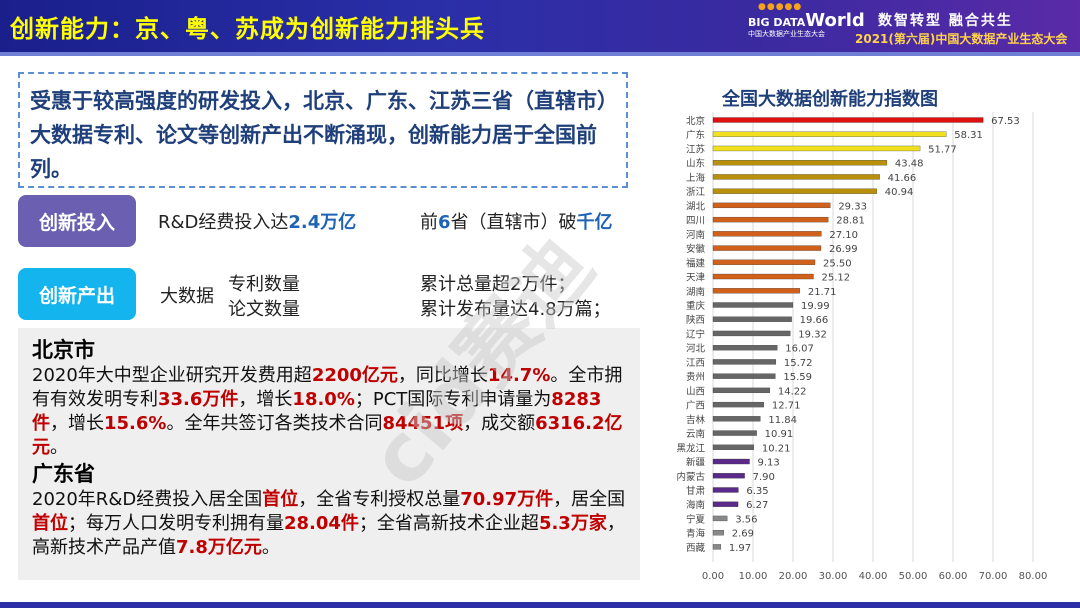  Describe the element at coordinates (147, 499) in the screenshot. I see `text-segment: 2020年R&D经费投入居全国` at that location.